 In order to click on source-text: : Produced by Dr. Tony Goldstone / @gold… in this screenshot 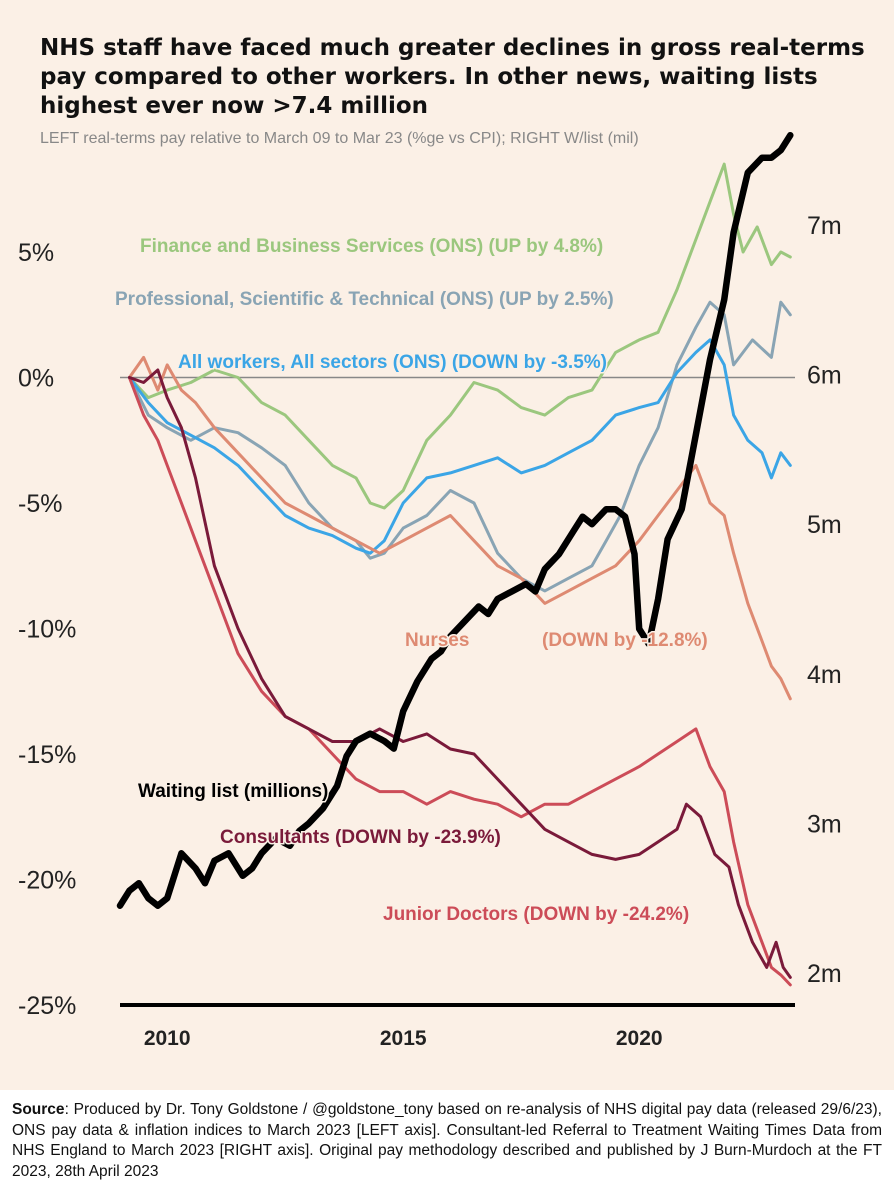, I will do `click(447, 1140)`.